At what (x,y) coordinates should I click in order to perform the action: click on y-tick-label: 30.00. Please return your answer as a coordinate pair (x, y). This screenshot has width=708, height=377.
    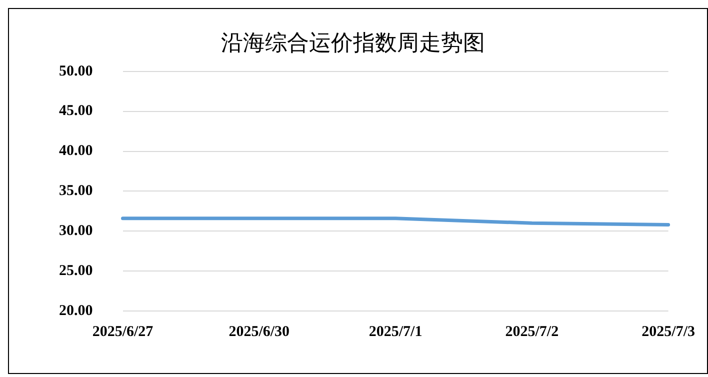
    Looking at the image, I should click on (76, 231).